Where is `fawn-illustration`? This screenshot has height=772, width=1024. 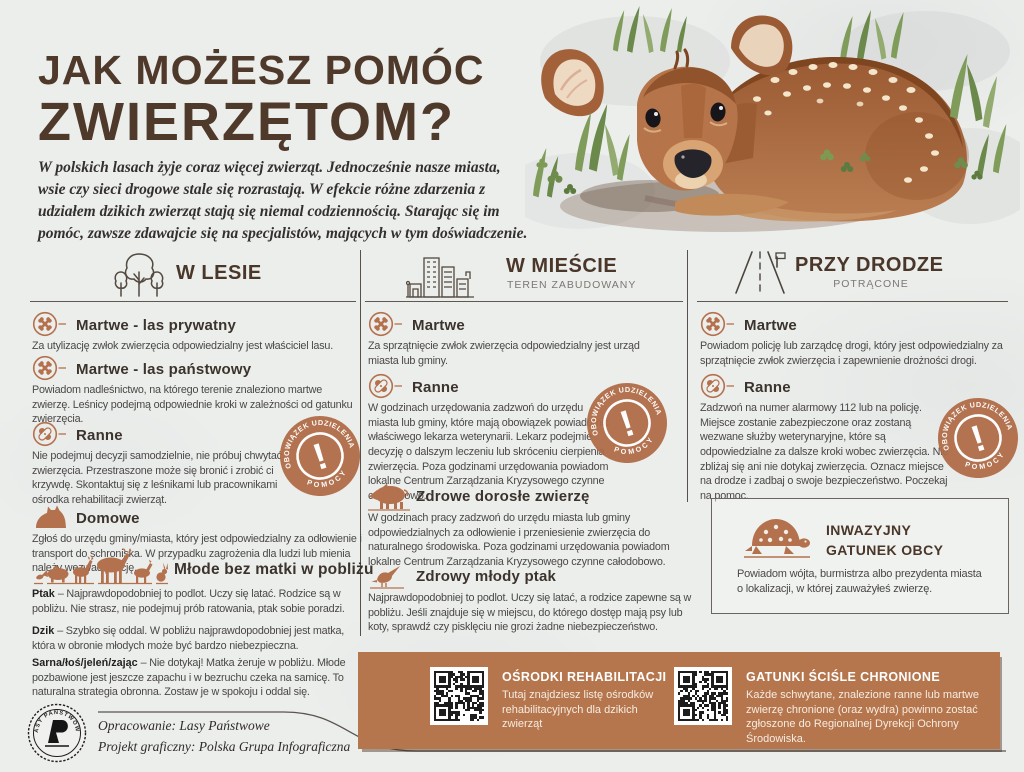 fawn-illustration is located at coordinates (772, 119).